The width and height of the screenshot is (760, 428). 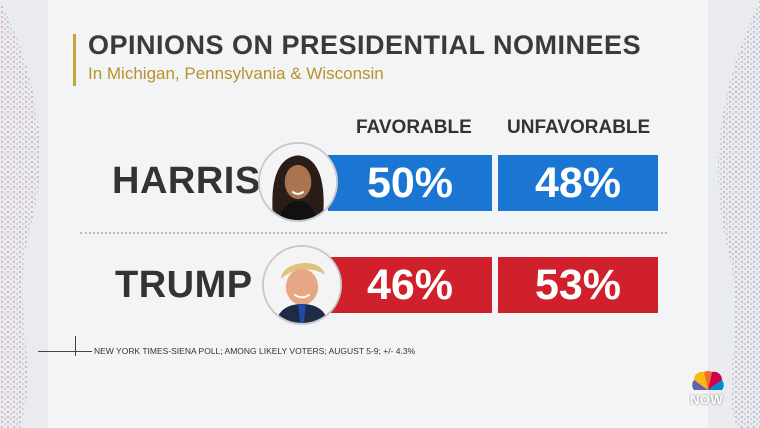 What do you see at coordinates (298, 182) in the screenshot?
I see `harris-portrait` at bounding box center [298, 182].